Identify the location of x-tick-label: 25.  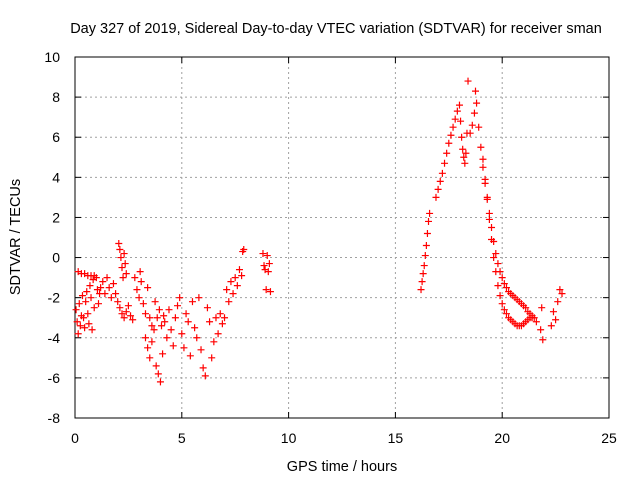
(609, 438).